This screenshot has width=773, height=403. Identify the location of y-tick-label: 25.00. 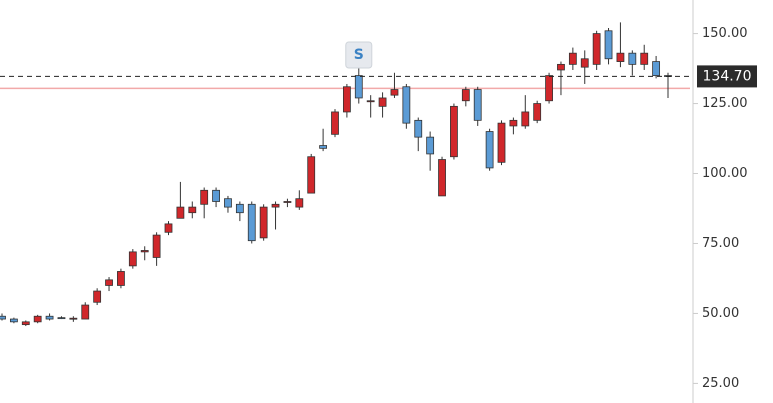
(720, 383).